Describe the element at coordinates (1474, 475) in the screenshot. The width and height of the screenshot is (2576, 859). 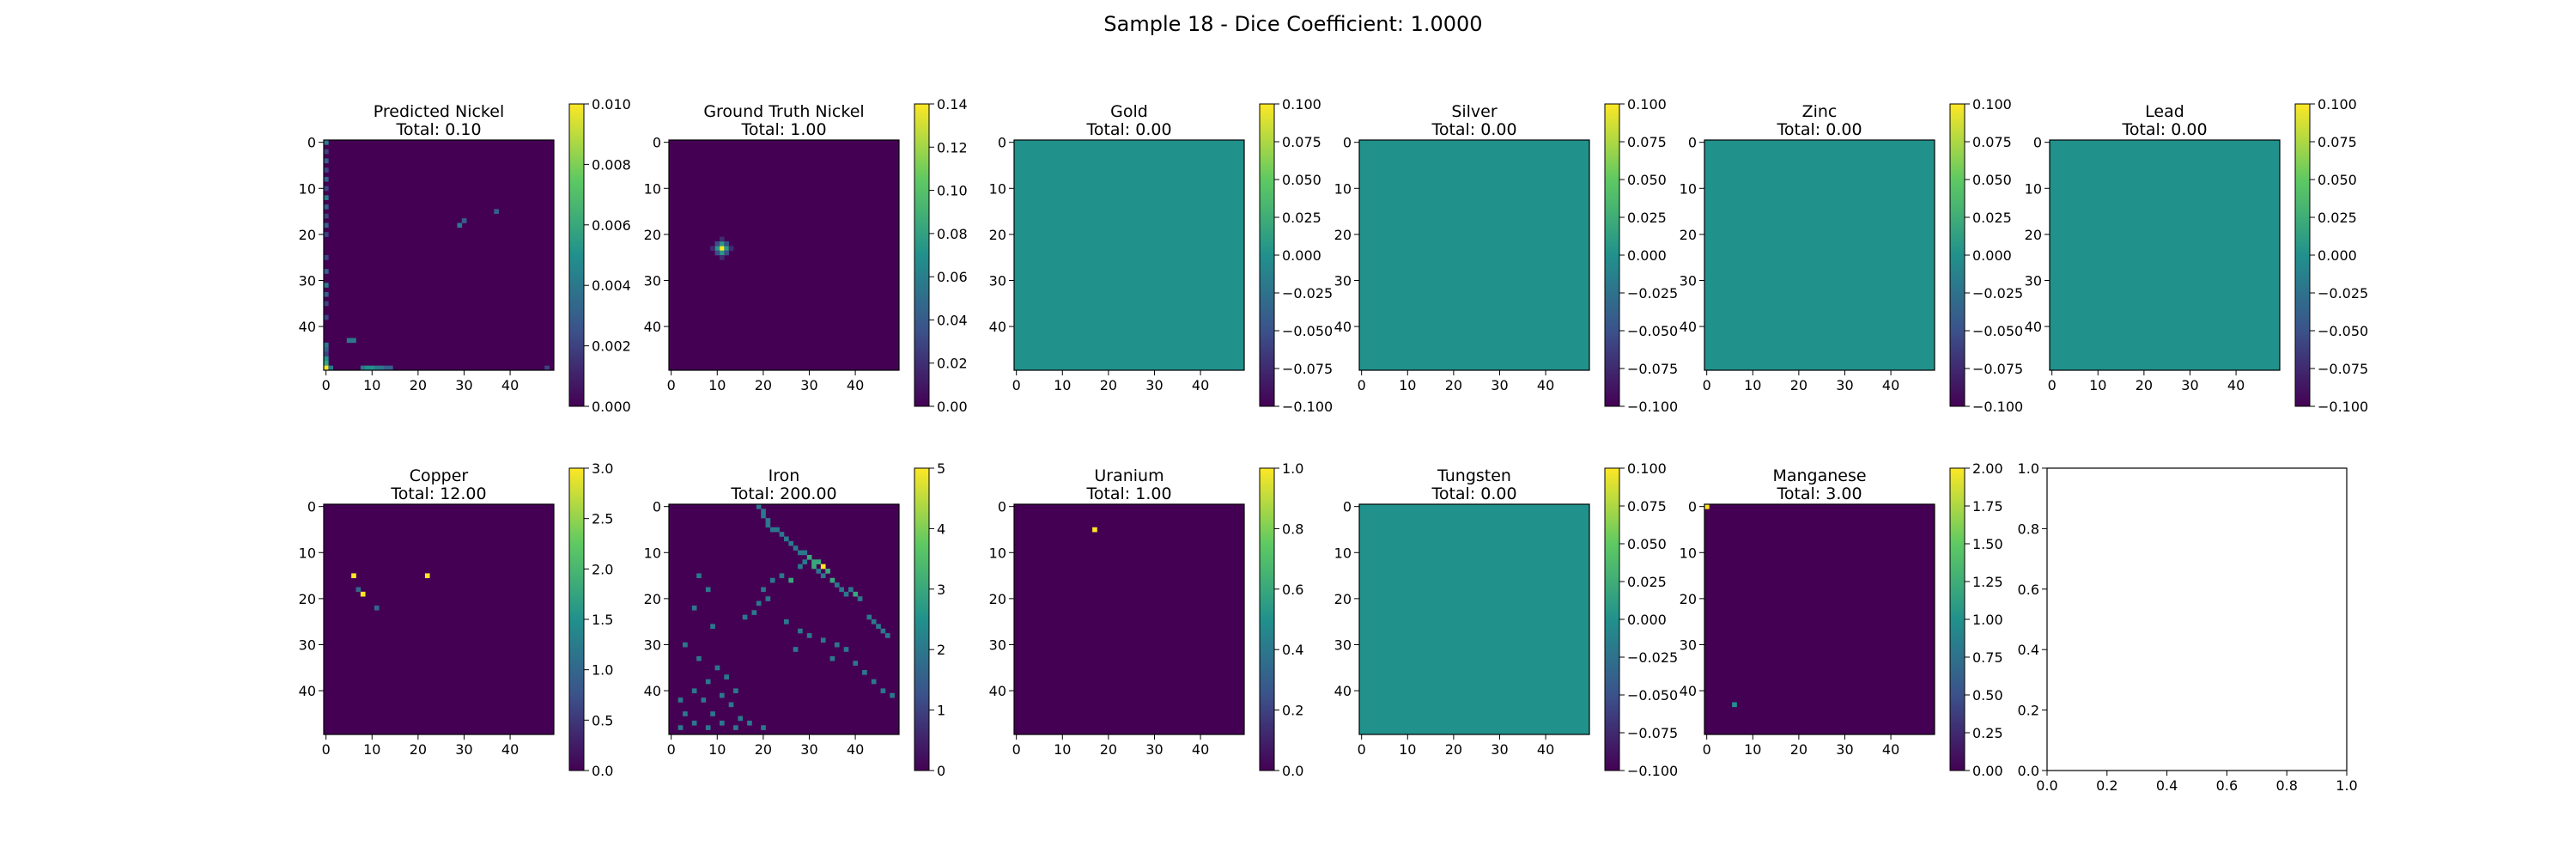
I see `panel-title: Tungsten` at that location.